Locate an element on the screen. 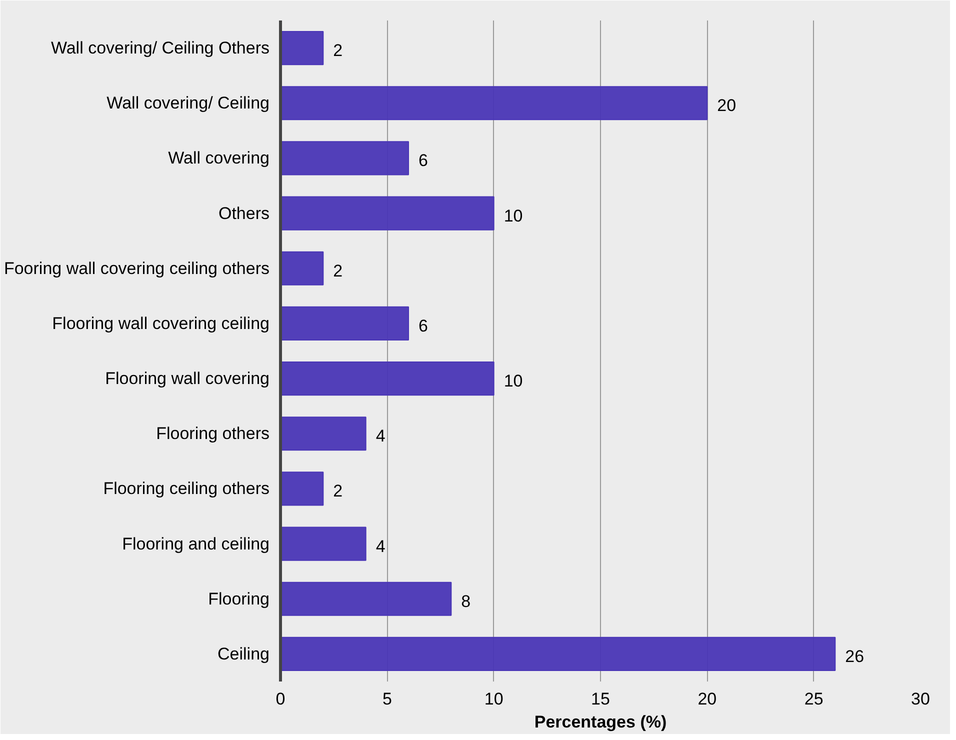  x-tick-label: 10 is located at coordinates (494, 699).